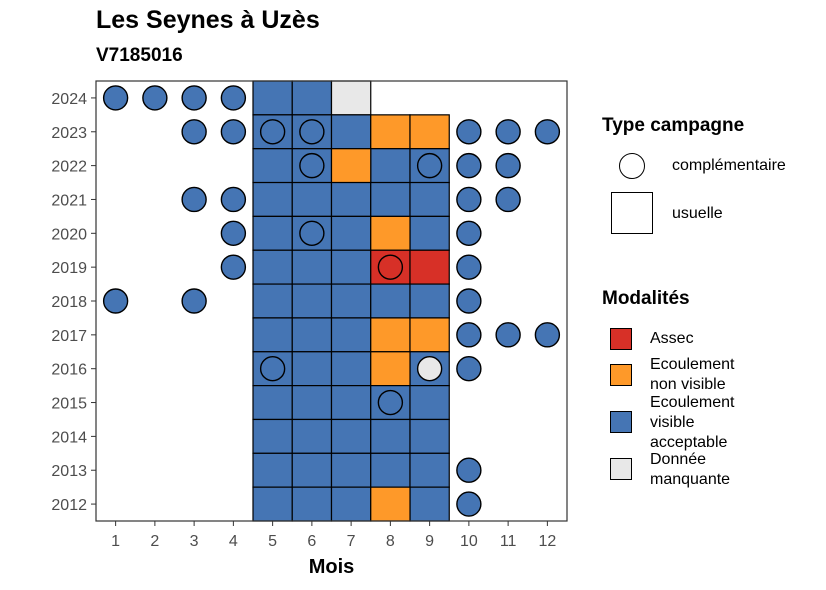  What do you see at coordinates (621, 469) in the screenshot?
I see `legend-swatch-donnee-manquante` at bounding box center [621, 469].